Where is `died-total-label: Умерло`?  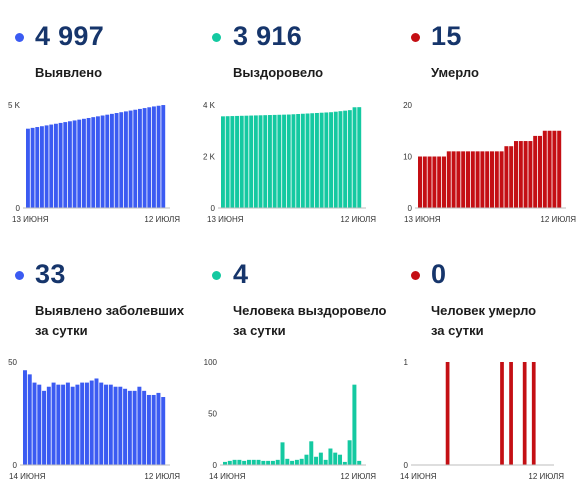
died-total-label: Умерло is located at coordinates (455, 72).